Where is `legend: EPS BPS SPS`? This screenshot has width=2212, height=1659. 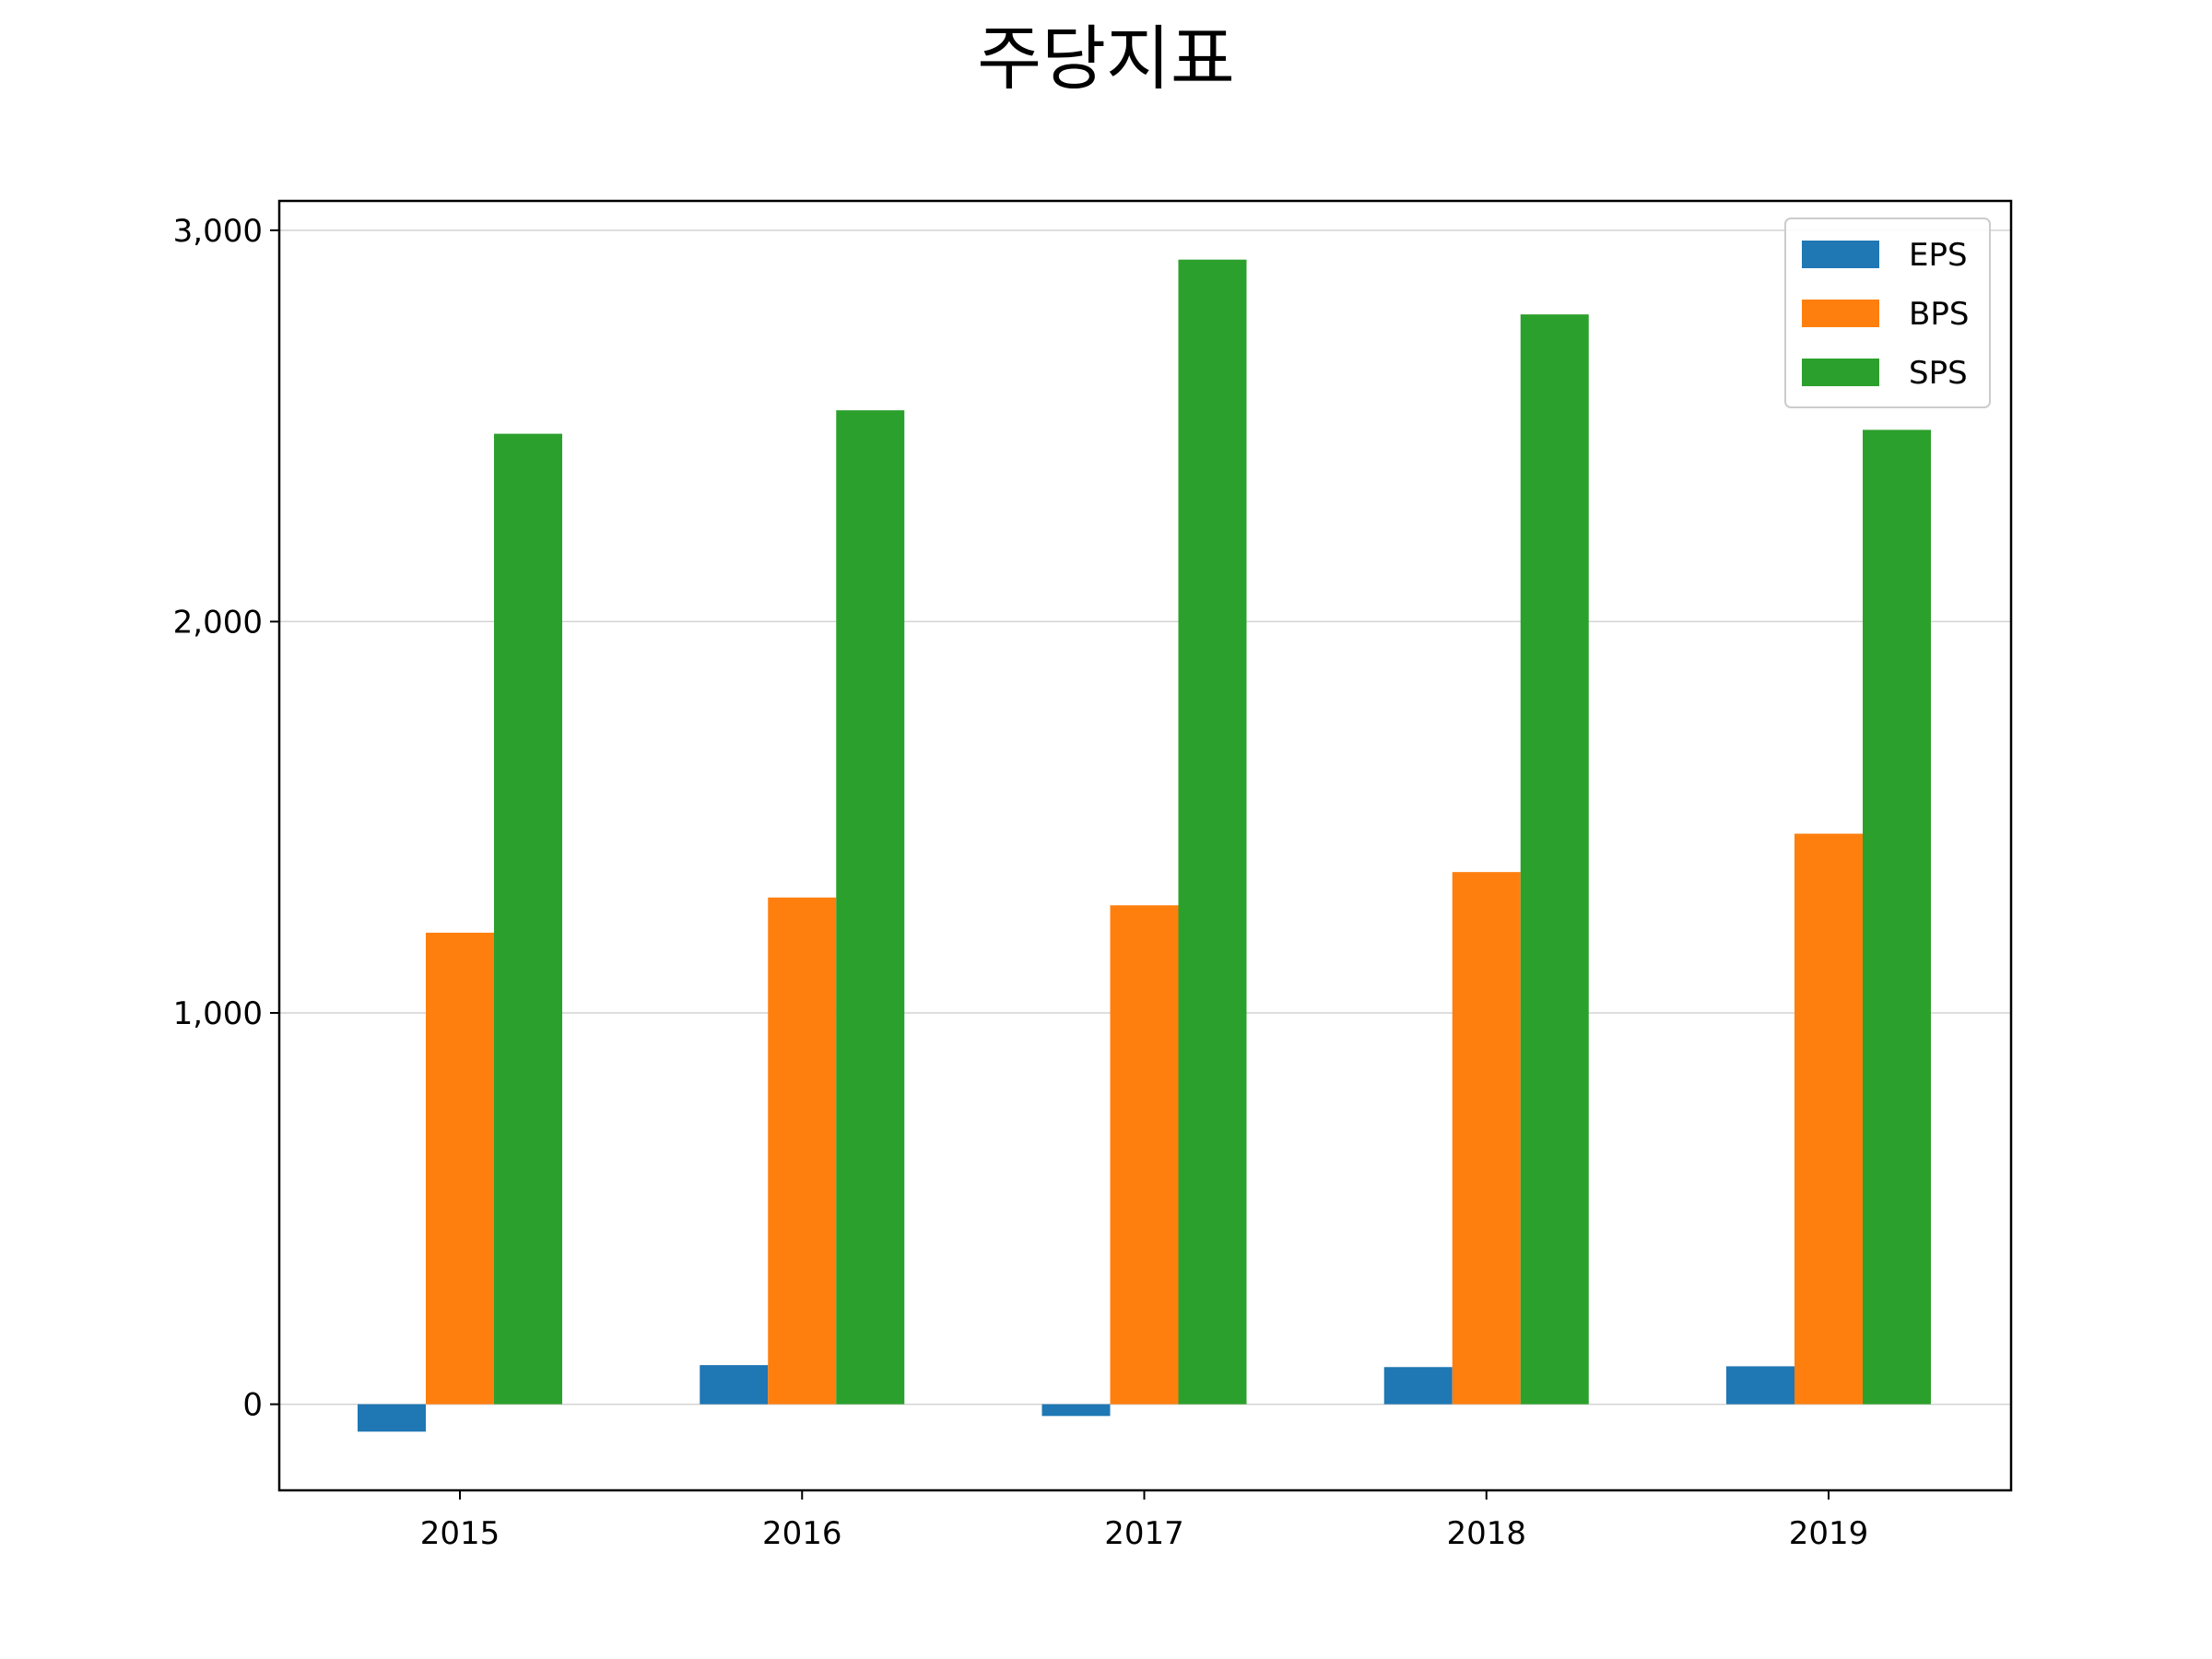
legend: EPS BPS SPS is located at coordinates (1887, 313).